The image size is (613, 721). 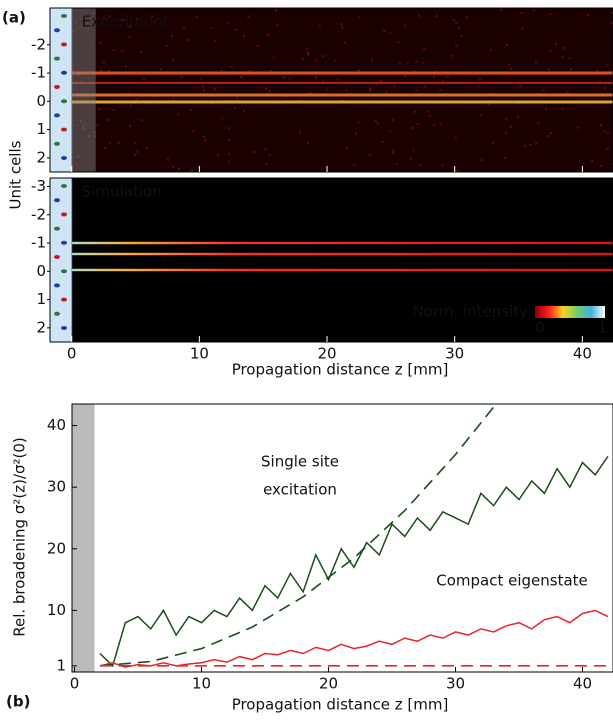 What do you see at coordinates (340, 705) in the screenshot?
I see `x-axis-label: Propagation distance z [mm]` at bounding box center [340, 705].